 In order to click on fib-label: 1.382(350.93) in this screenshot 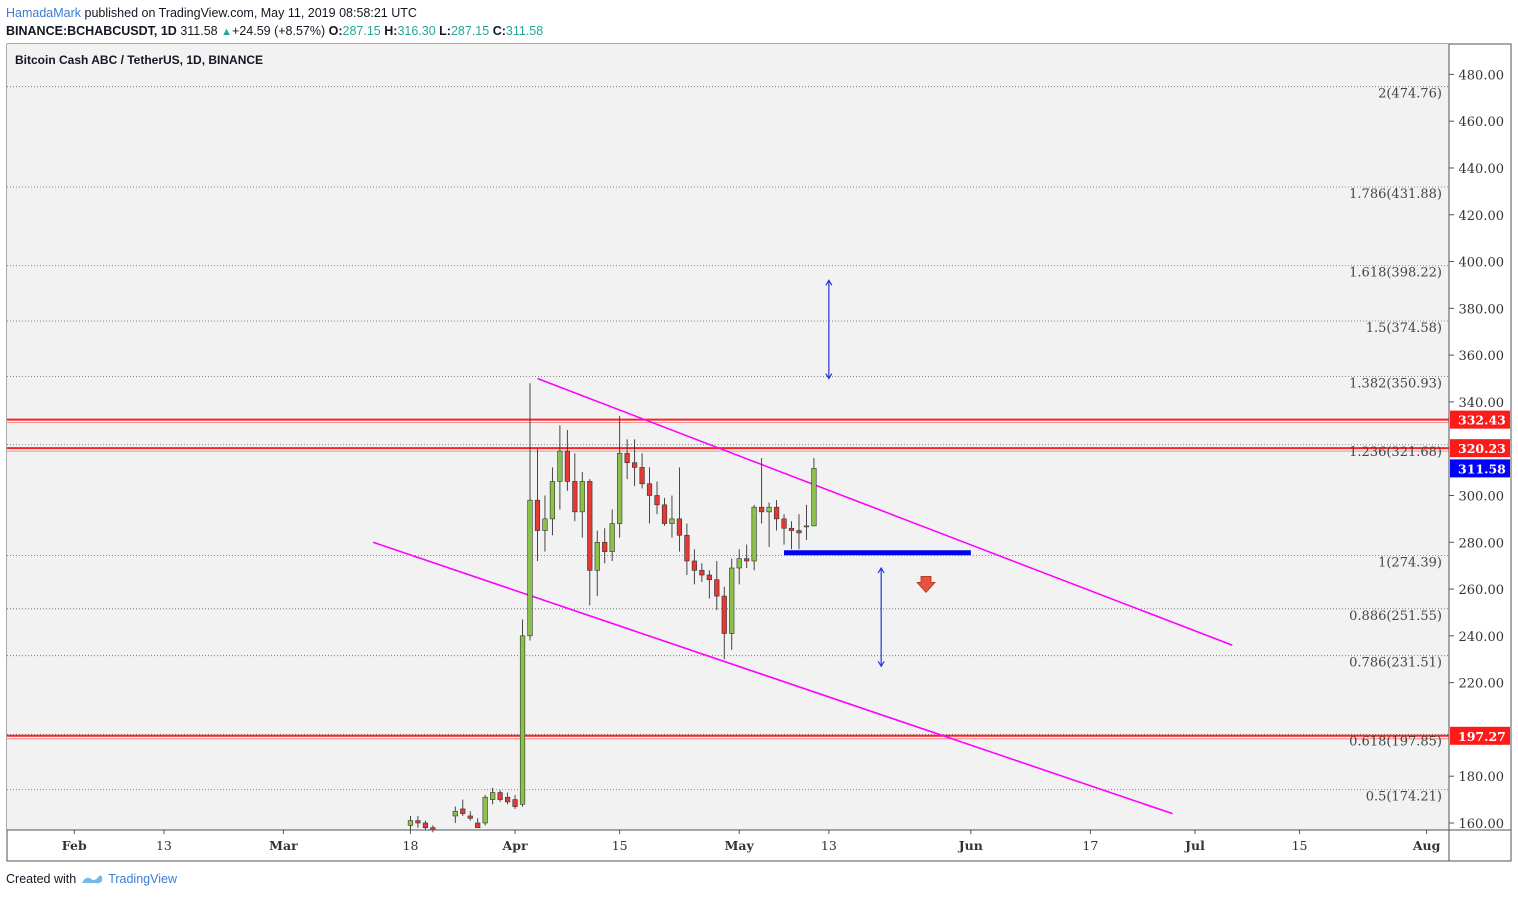, I will do `click(1395, 383)`.